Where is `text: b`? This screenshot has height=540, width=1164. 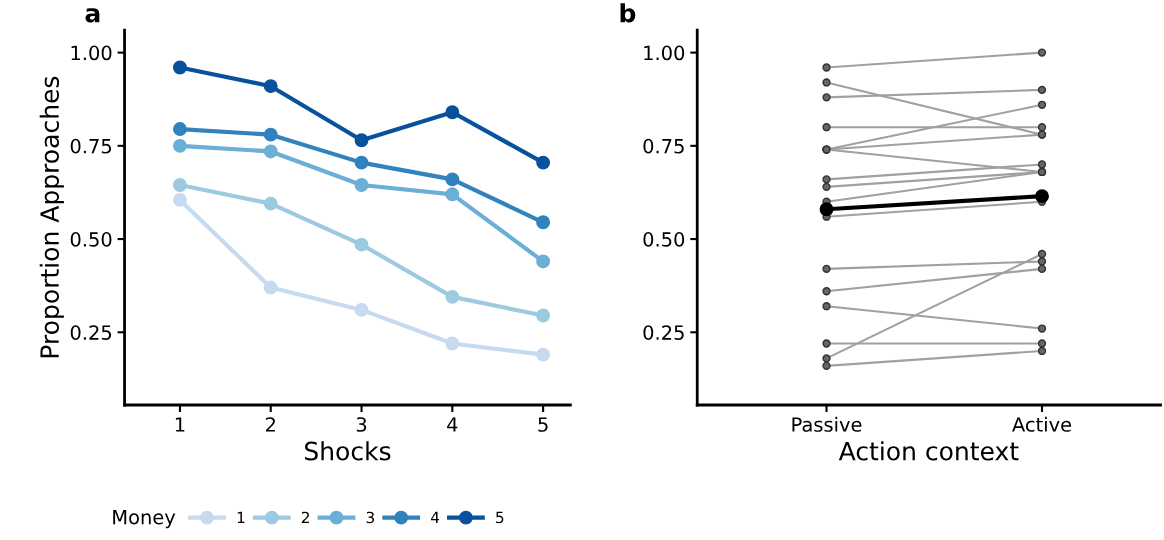
text: b is located at coordinates (628, 13).